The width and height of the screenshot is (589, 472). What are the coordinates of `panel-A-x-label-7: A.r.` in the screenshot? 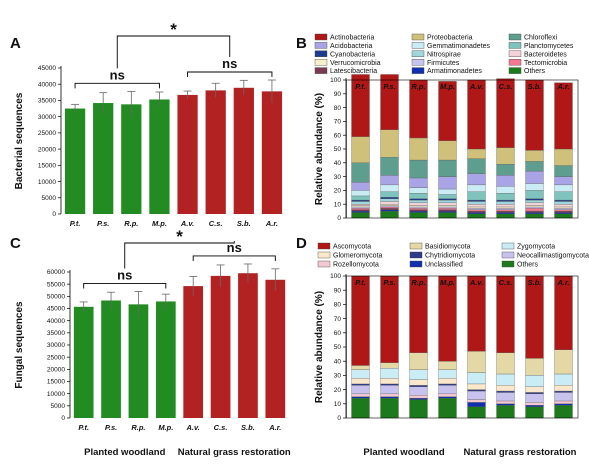 It's located at (271, 223).